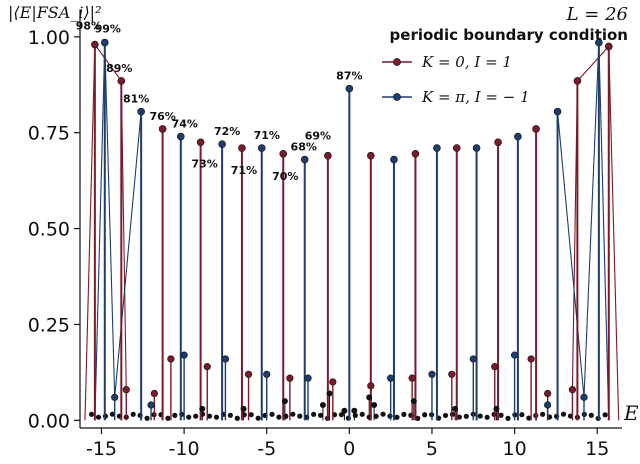 This screenshot has height=464, width=640. I want to click on x-tick-label: -15, so click(101, 449).